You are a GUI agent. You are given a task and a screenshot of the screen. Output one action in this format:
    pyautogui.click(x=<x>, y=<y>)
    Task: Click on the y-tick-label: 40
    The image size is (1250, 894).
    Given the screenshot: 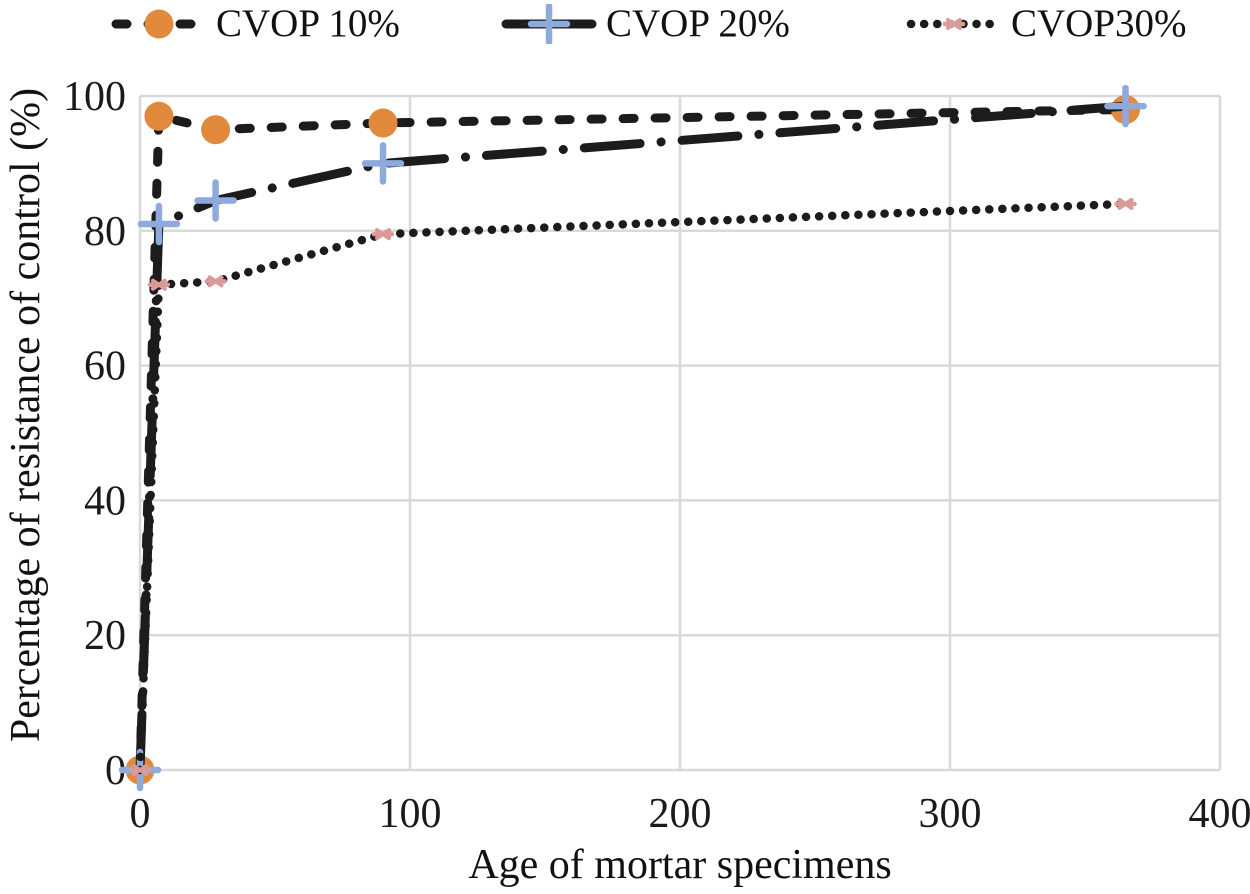 What is the action you would take?
    pyautogui.click(x=105, y=501)
    